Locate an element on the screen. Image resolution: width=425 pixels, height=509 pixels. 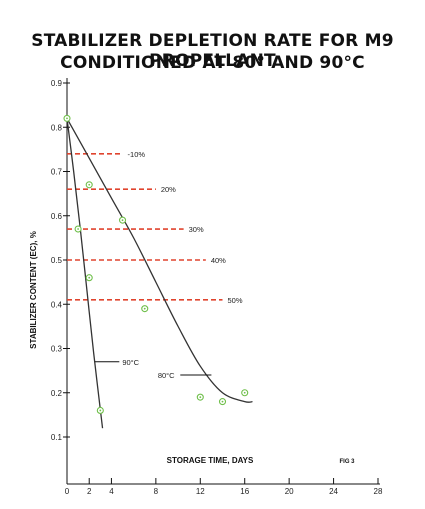
y-tick-label-2: 0.3 is located at coordinates (57, 349).